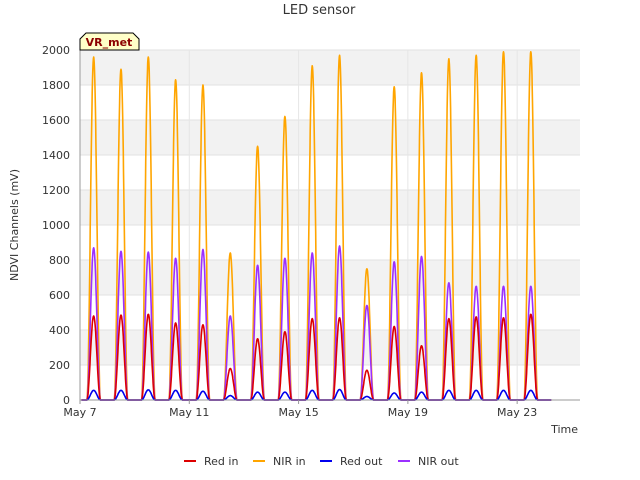 The image size is (640, 480). Describe the element at coordinates (56, 190) in the screenshot. I see `y-tick-label: 1200` at that location.